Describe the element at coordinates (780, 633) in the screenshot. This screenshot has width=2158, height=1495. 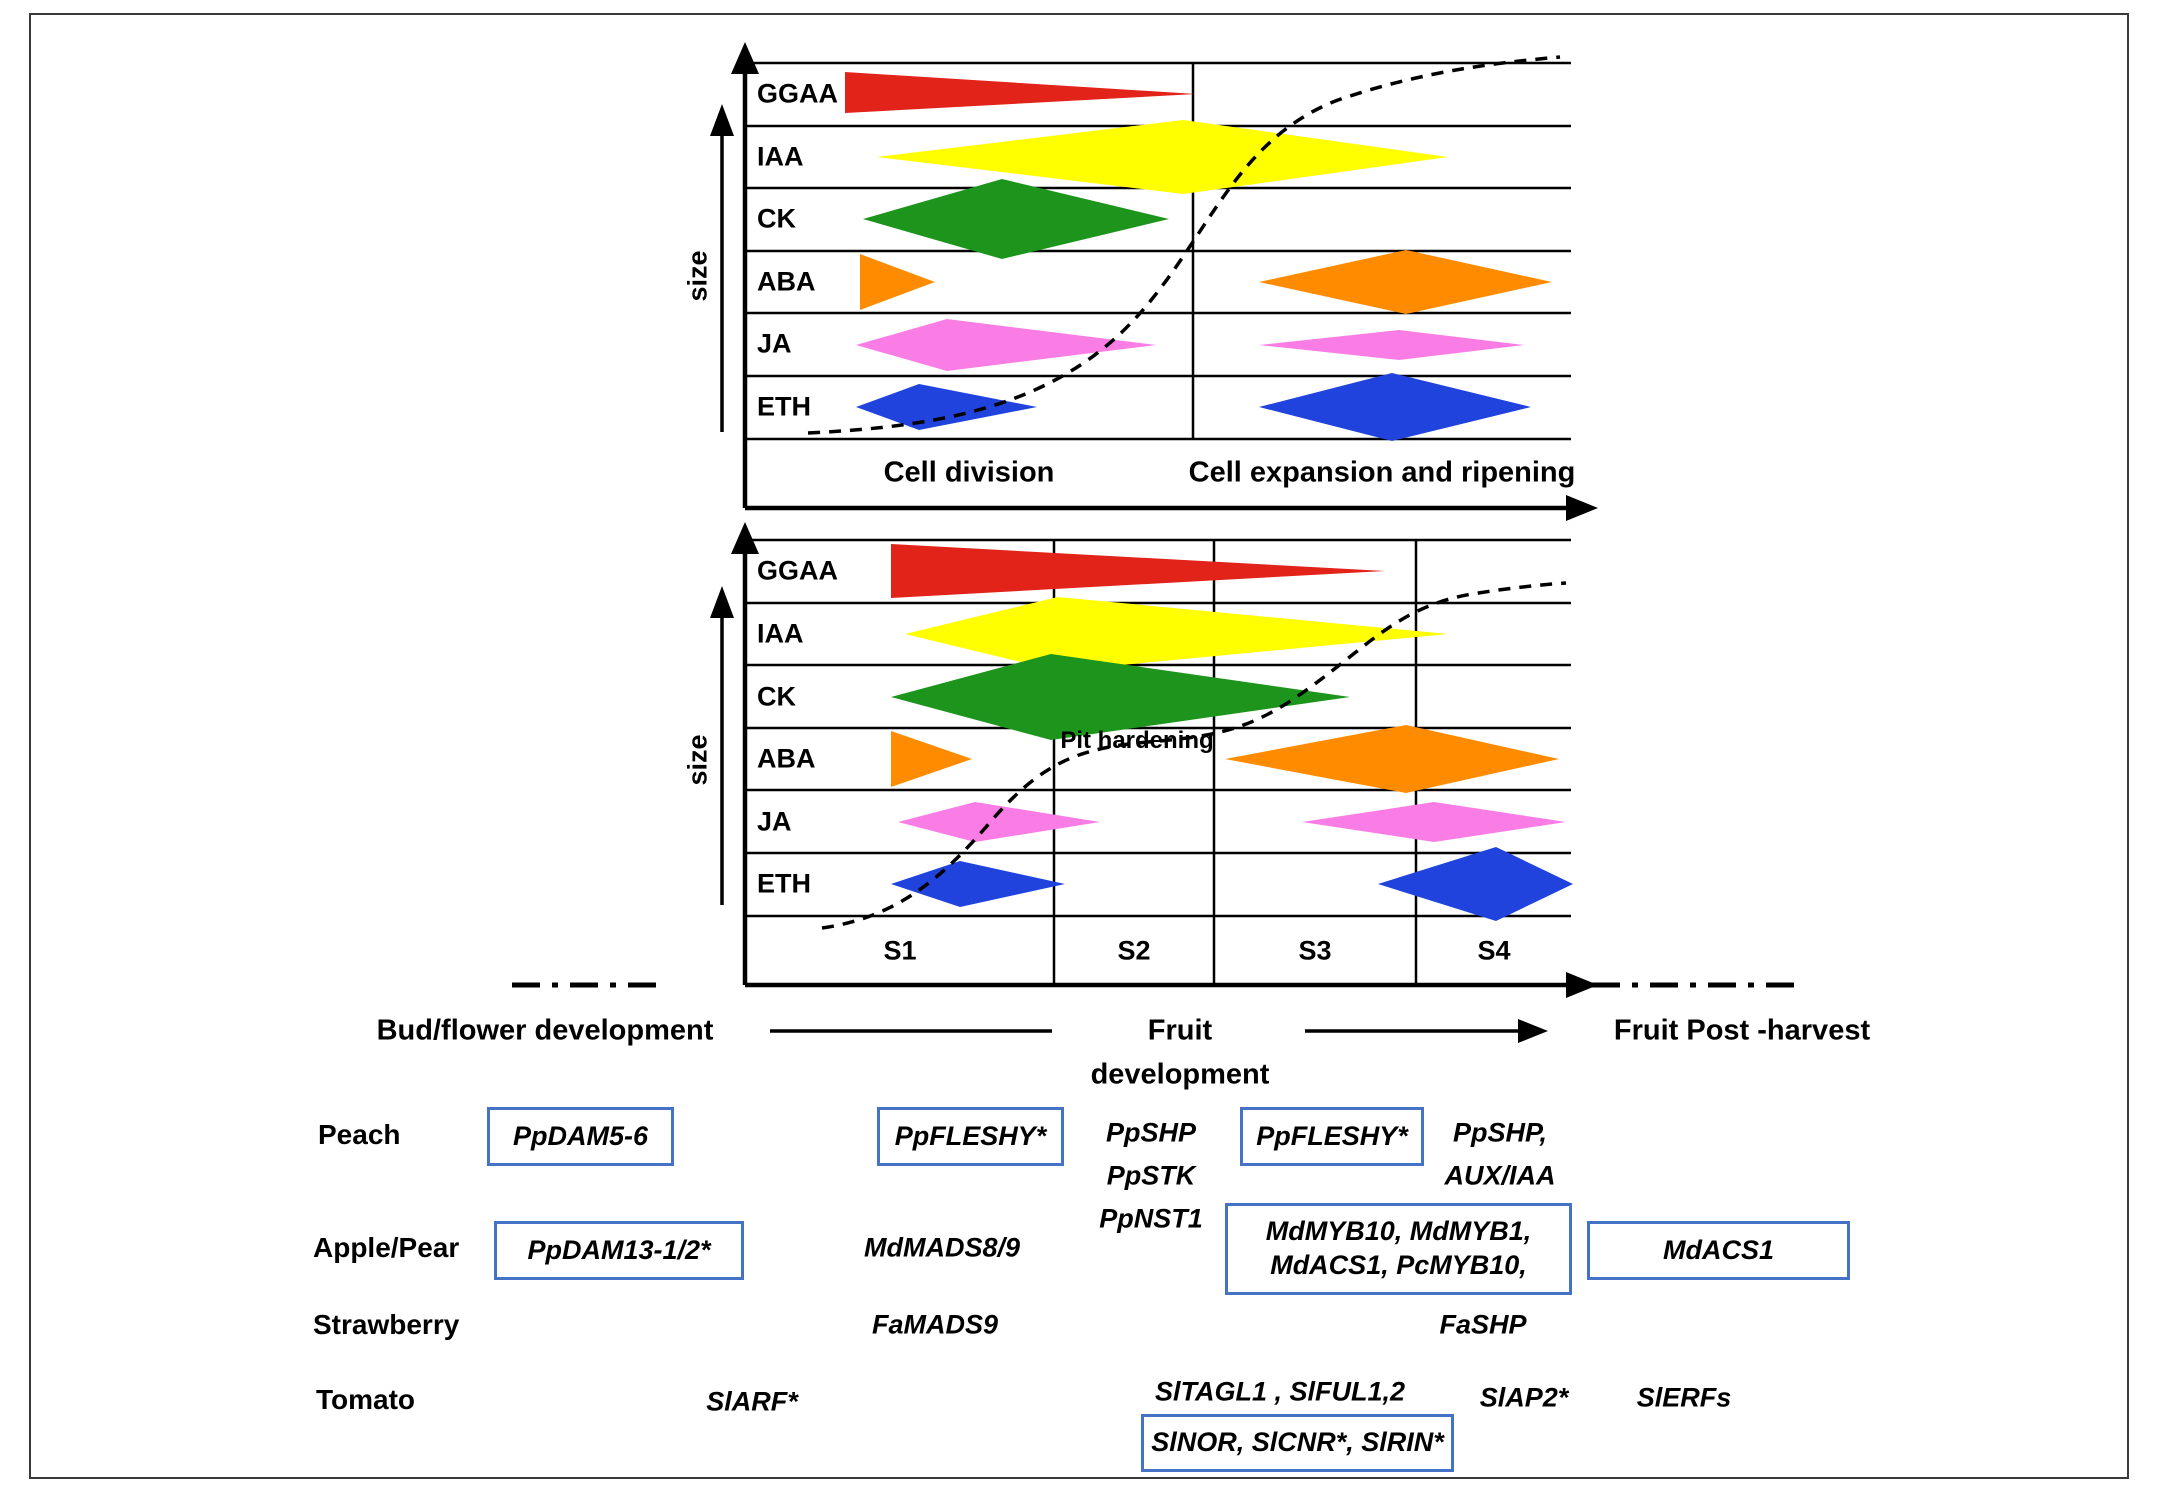
I see `bottom-hormone-label-iaa: IAA` at that location.